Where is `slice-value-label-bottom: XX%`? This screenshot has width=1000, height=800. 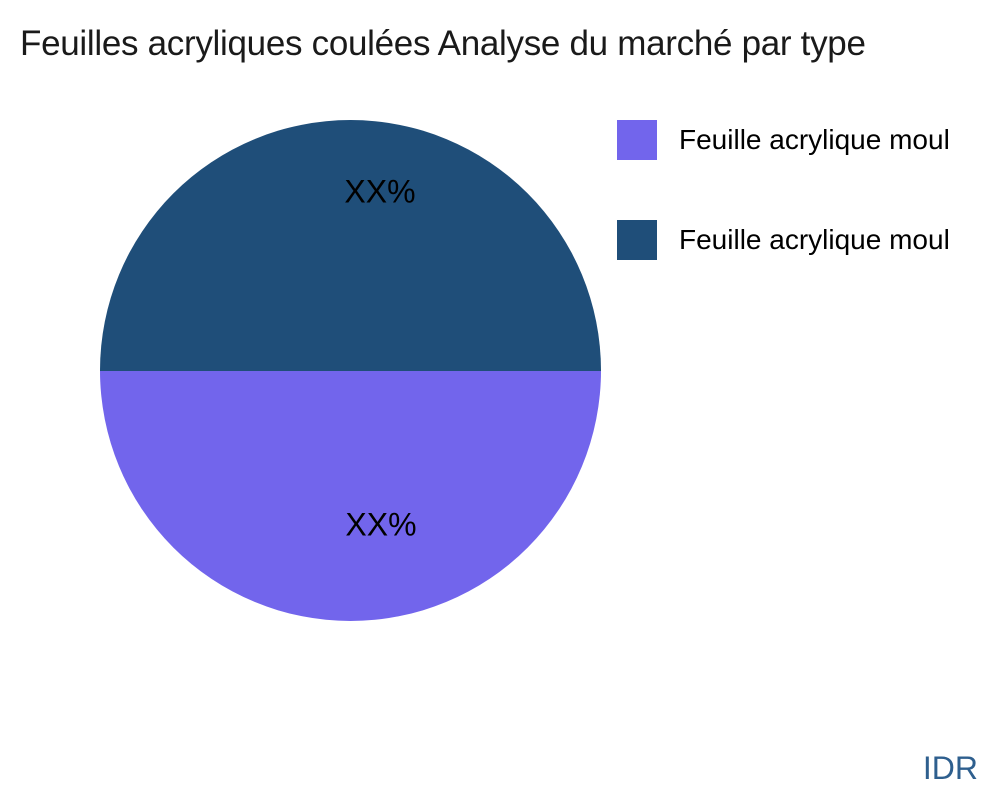 slice-value-label-bottom: XX% is located at coordinates (381, 524).